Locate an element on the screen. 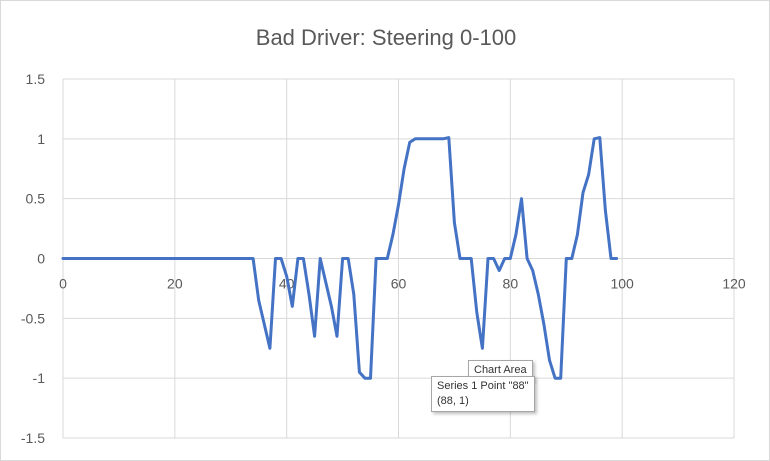 This screenshot has height=461, width=770. y-tick-label: -1 is located at coordinates (39, 378).